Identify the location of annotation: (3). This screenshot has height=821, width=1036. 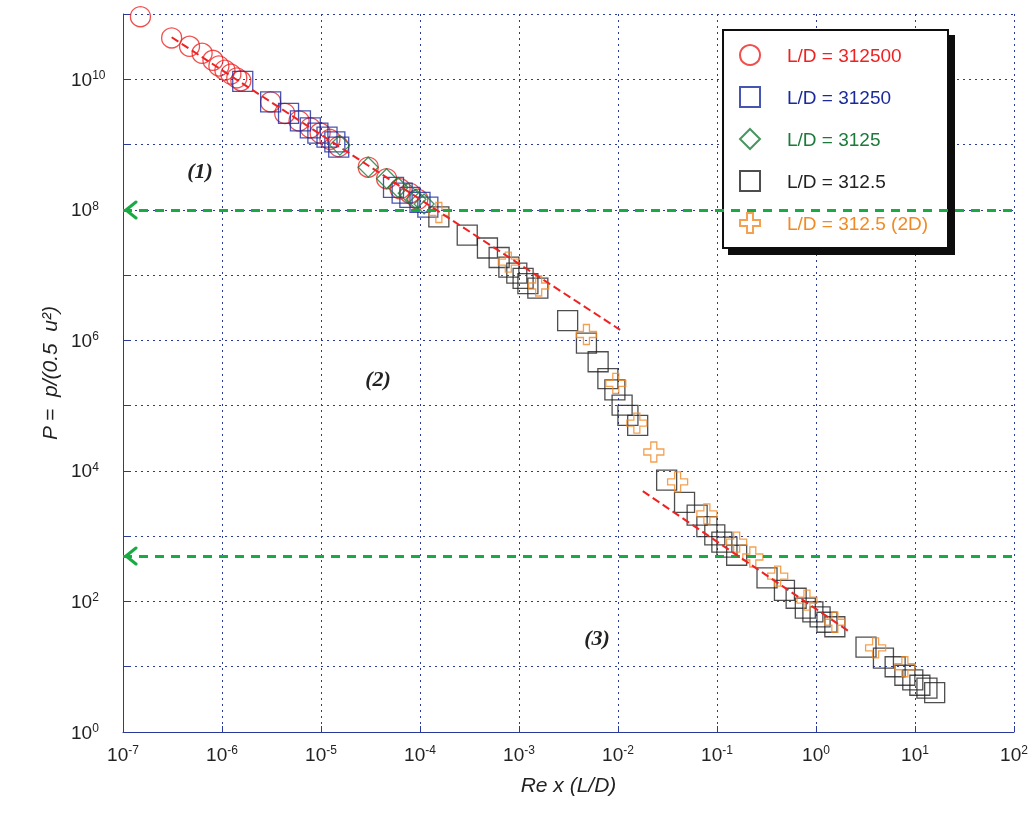
(597, 637).